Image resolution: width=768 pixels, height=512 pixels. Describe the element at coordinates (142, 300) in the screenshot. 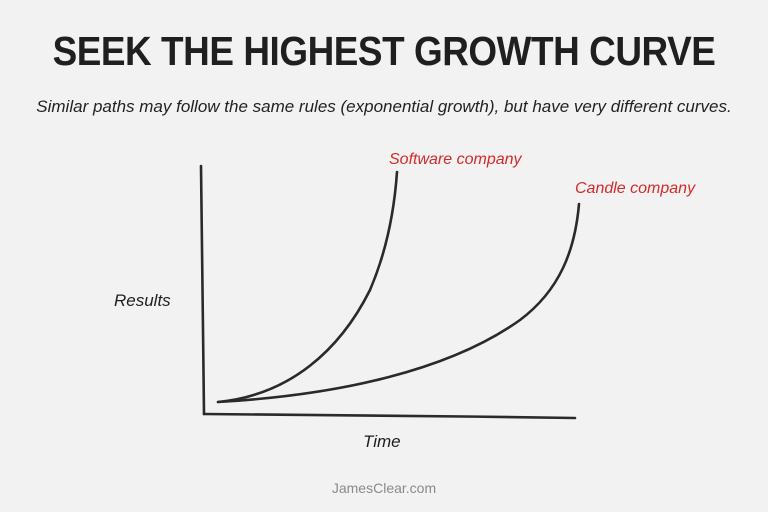

I see `y-axis-label: Results` at that location.